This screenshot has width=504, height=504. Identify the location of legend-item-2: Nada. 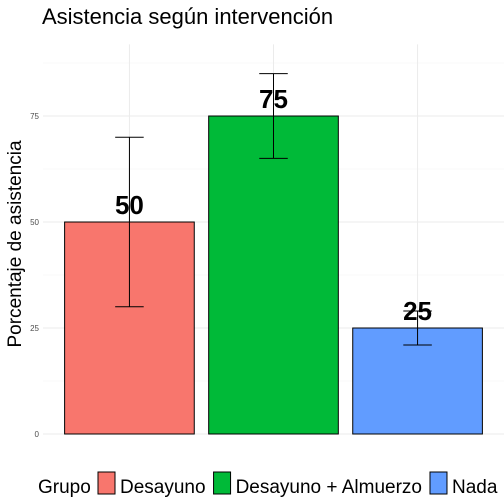
(464, 485).